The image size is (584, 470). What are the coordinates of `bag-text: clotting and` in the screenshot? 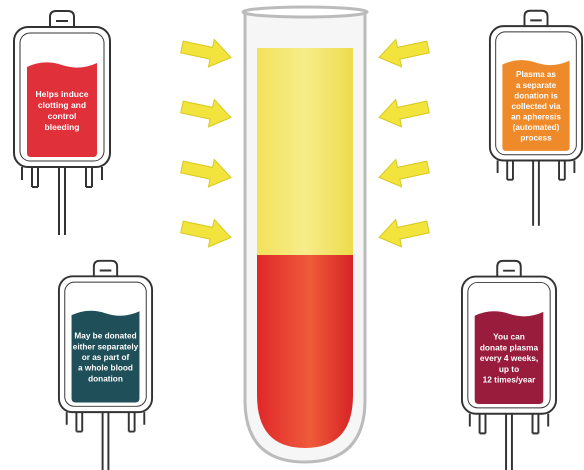 It's located at (62, 105).